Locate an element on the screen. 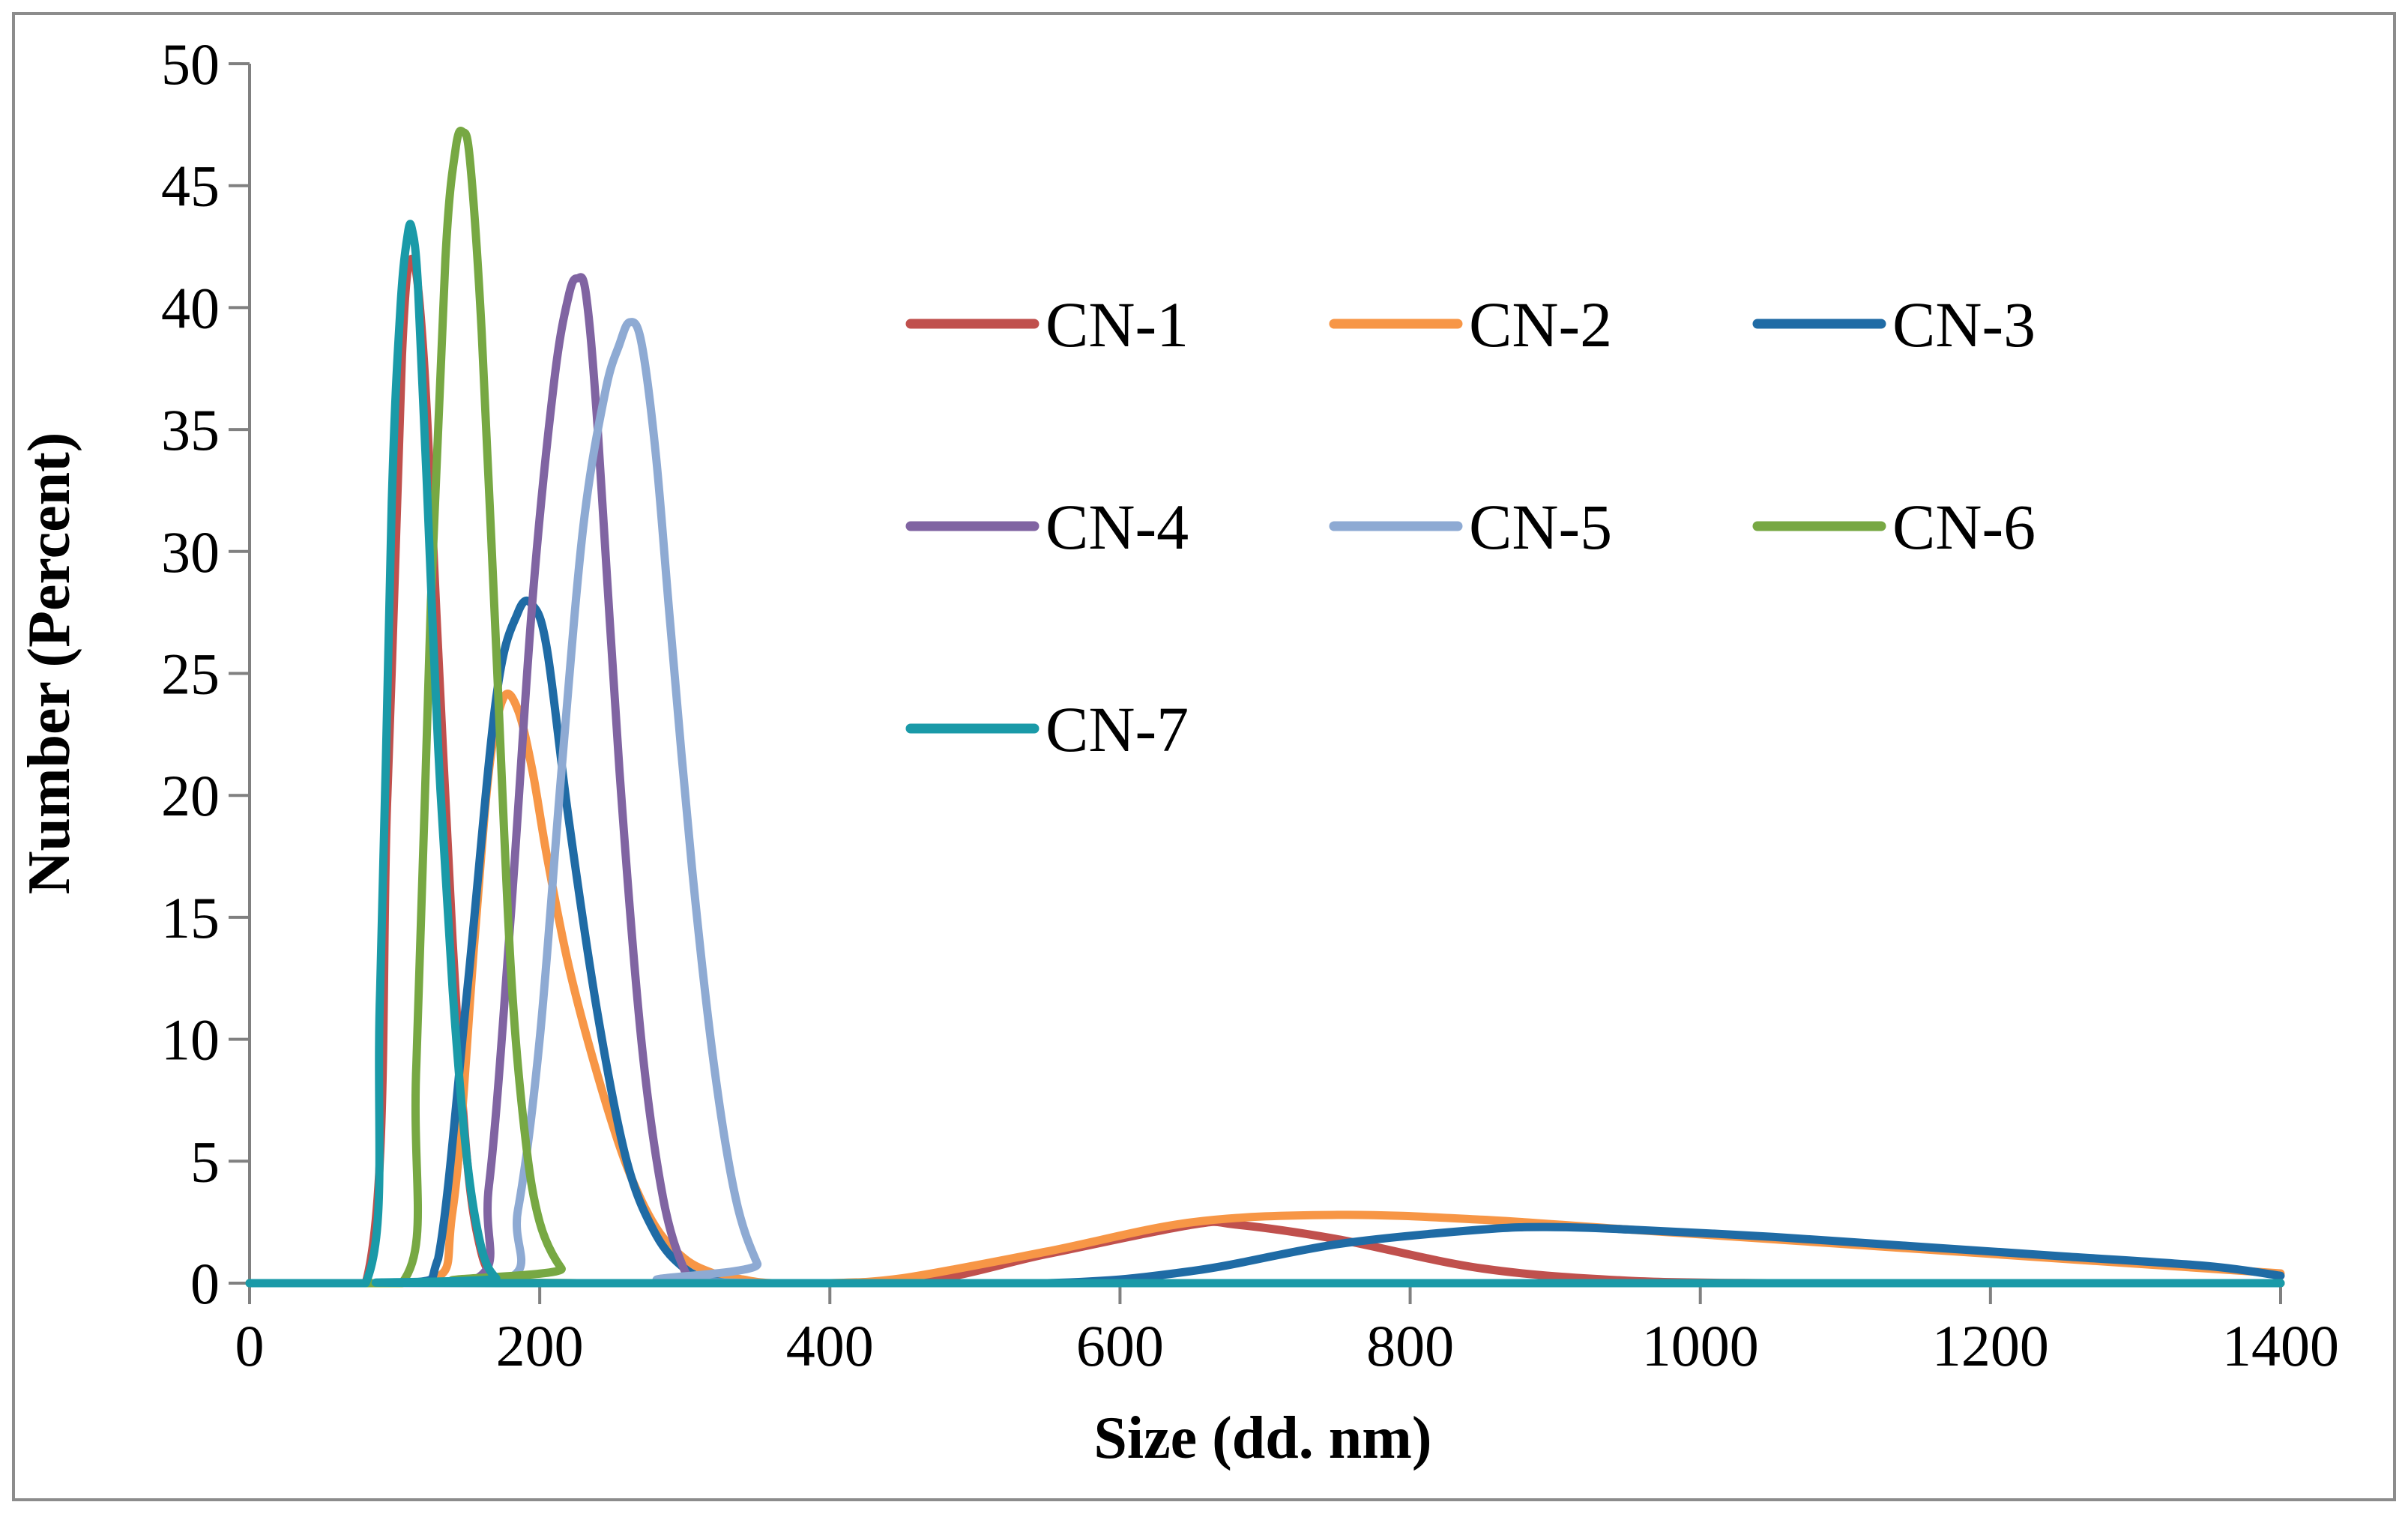 The image size is (2408, 1517). legend-label-cn-7: CN-7 is located at coordinates (1117, 729).